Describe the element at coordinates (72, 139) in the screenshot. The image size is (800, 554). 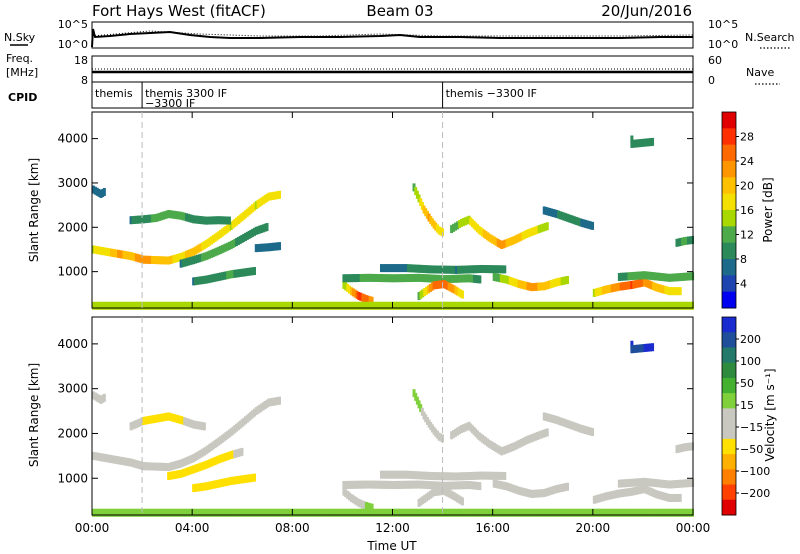
I see `power-ytick-label: 4000` at that location.